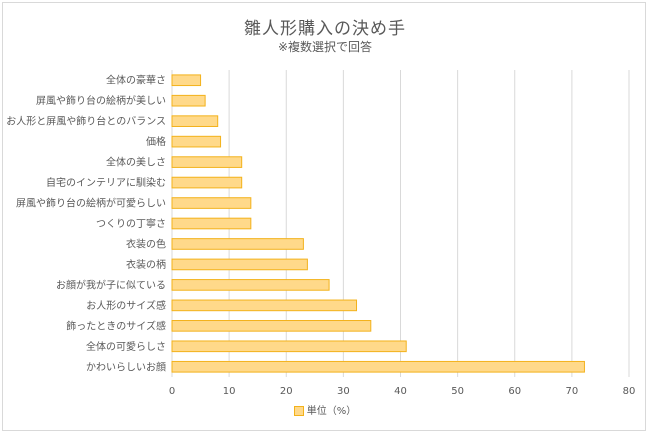 Image resolution: width=650 pixels, height=435 pixels. Describe the element at coordinates (572, 391) in the screenshot. I see `x-tick-label: 70` at that location.